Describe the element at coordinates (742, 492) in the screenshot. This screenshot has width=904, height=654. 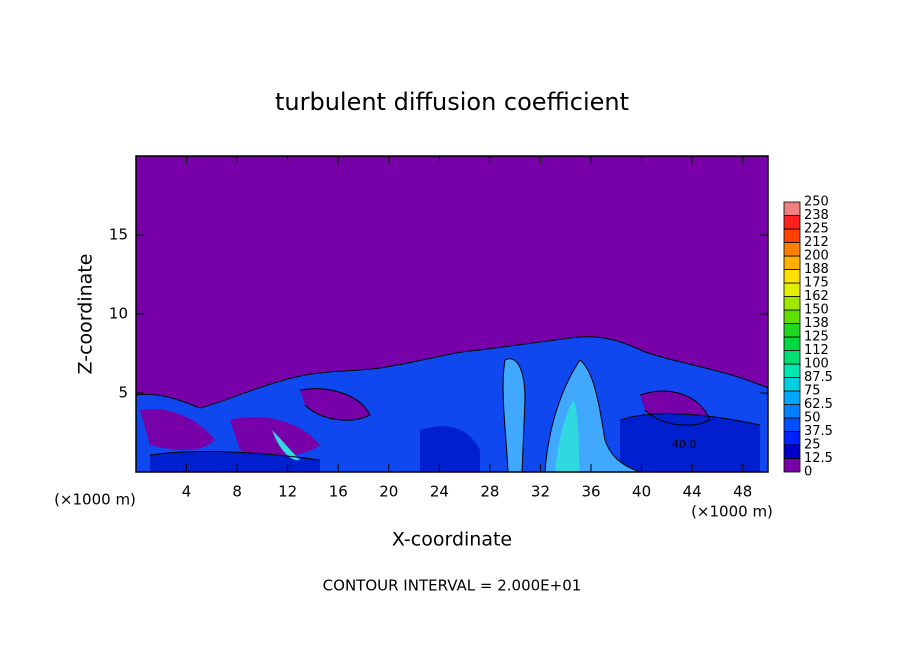
I see `x-tick-label: 48` at that location.